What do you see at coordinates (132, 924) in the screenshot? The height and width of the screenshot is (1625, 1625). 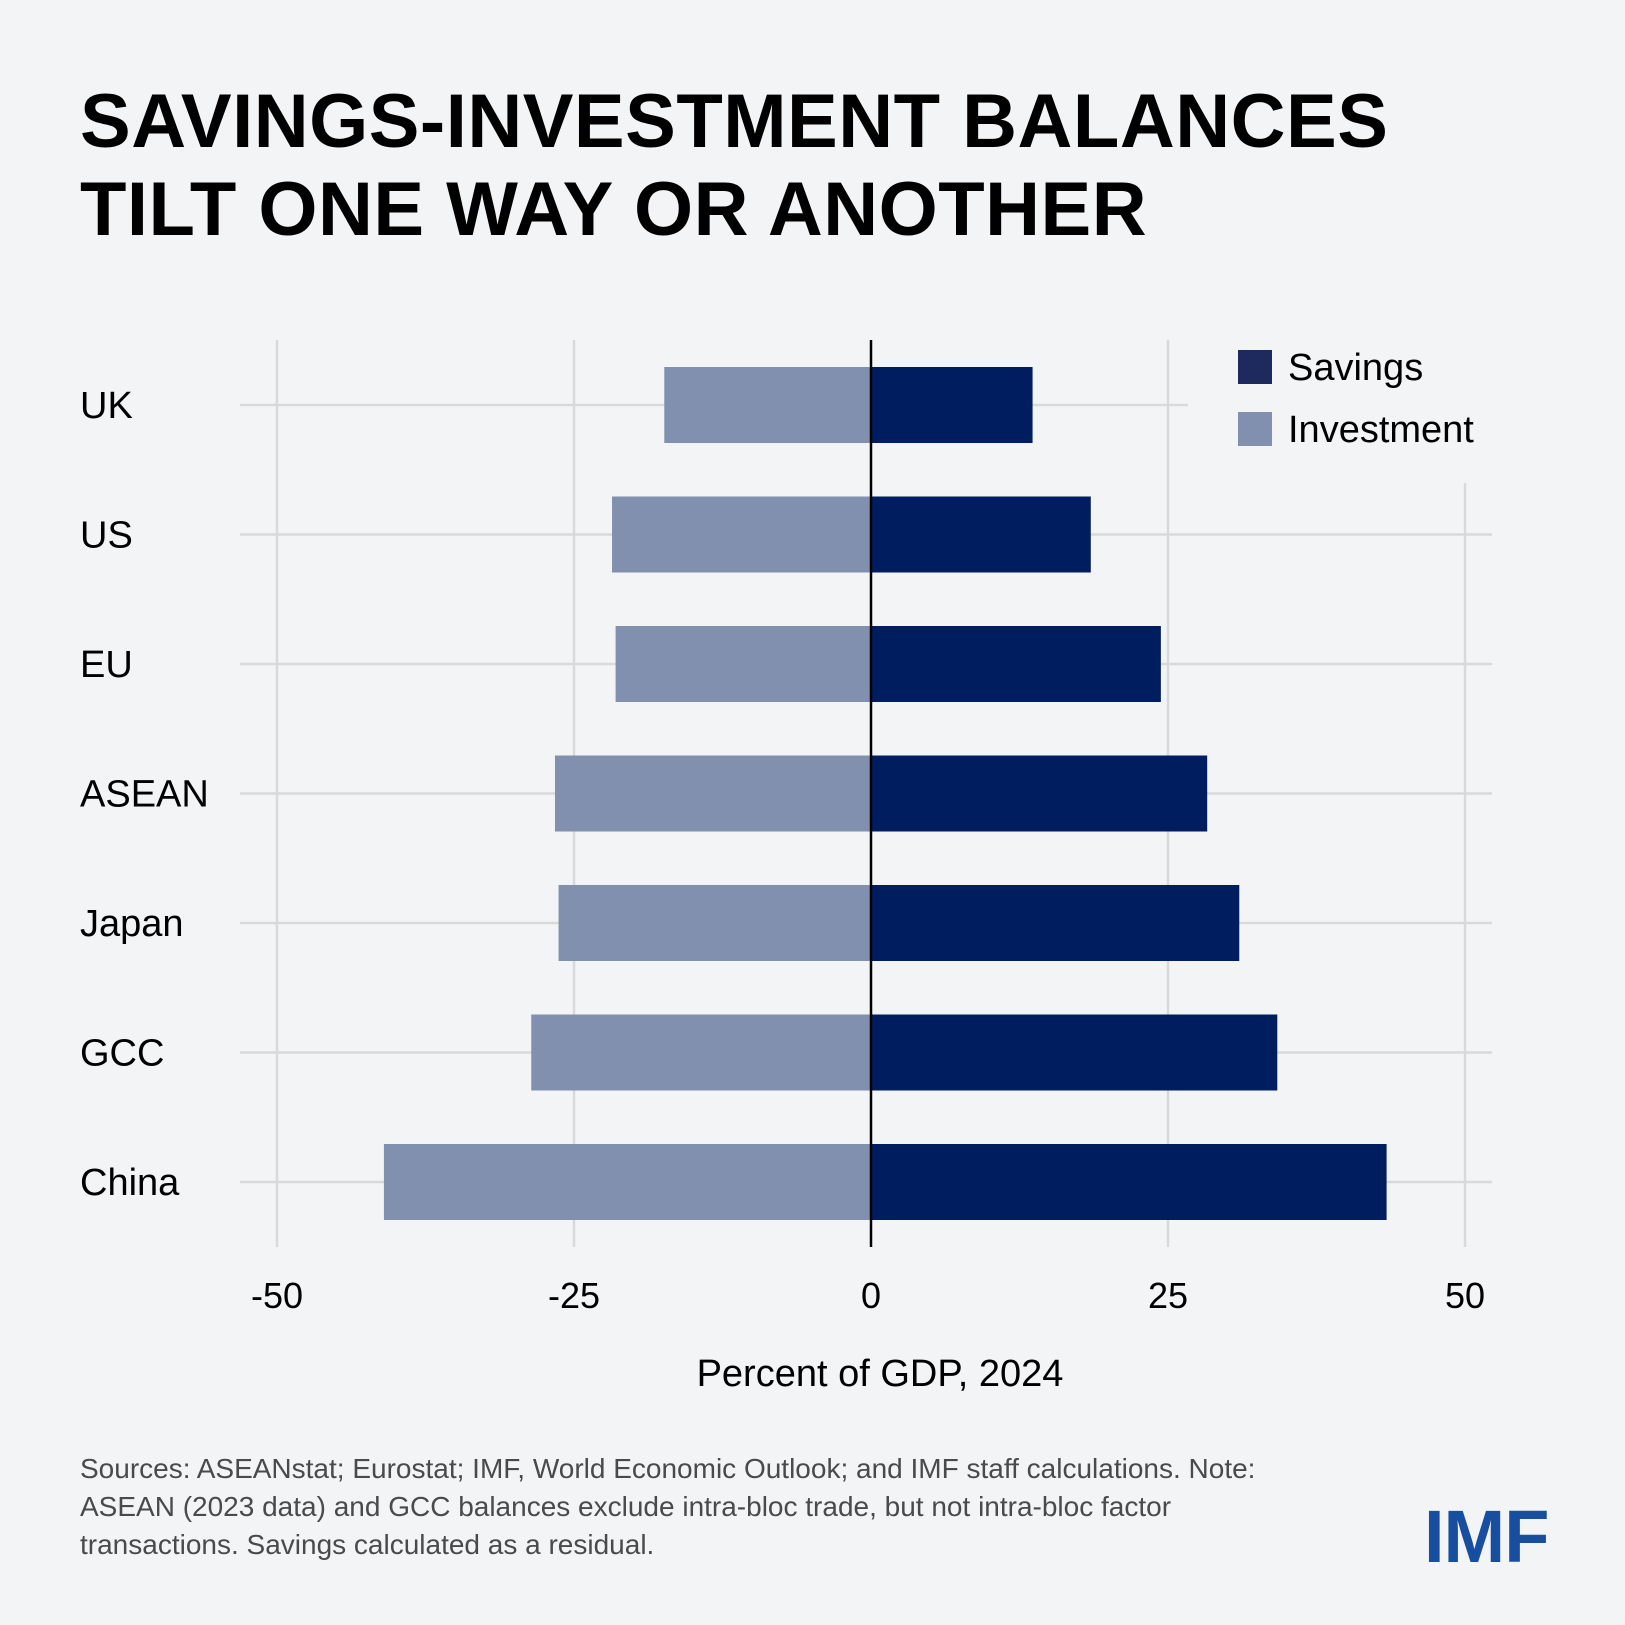 I see `category-label: Japan` at bounding box center [132, 924].